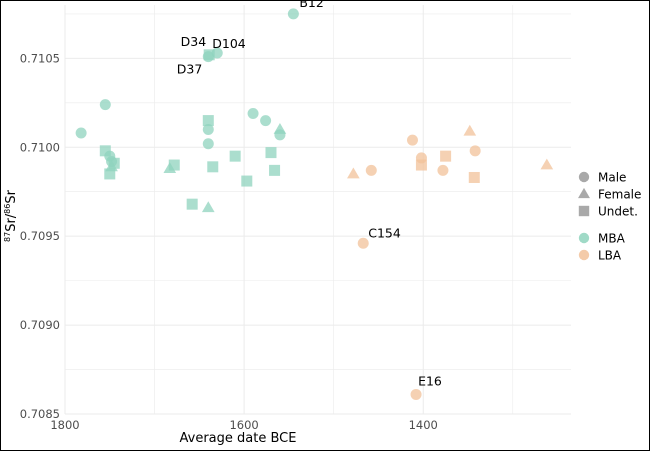 This screenshot has height=454, width=650. Describe the element at coordinates (11, 196) in the screenshot. I see `y-title-sr-2: Sr` at that location.